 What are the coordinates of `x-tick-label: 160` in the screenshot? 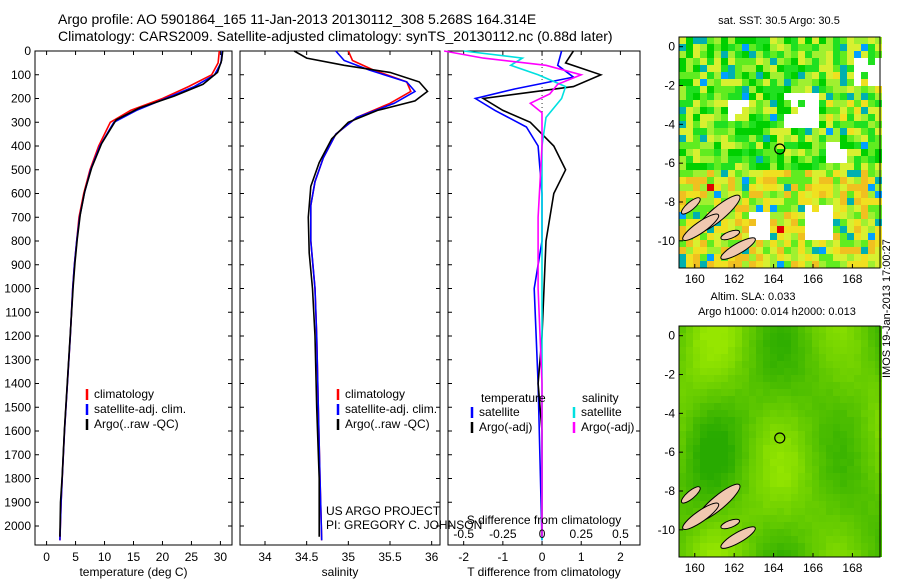 It's located at (695, 568).